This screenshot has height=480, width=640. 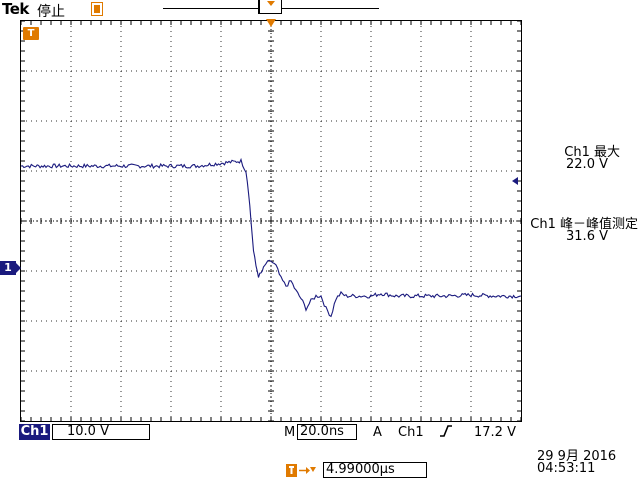 I want to click on horizontal-position-value: 4.99000µs, so click(x=375, y=470).